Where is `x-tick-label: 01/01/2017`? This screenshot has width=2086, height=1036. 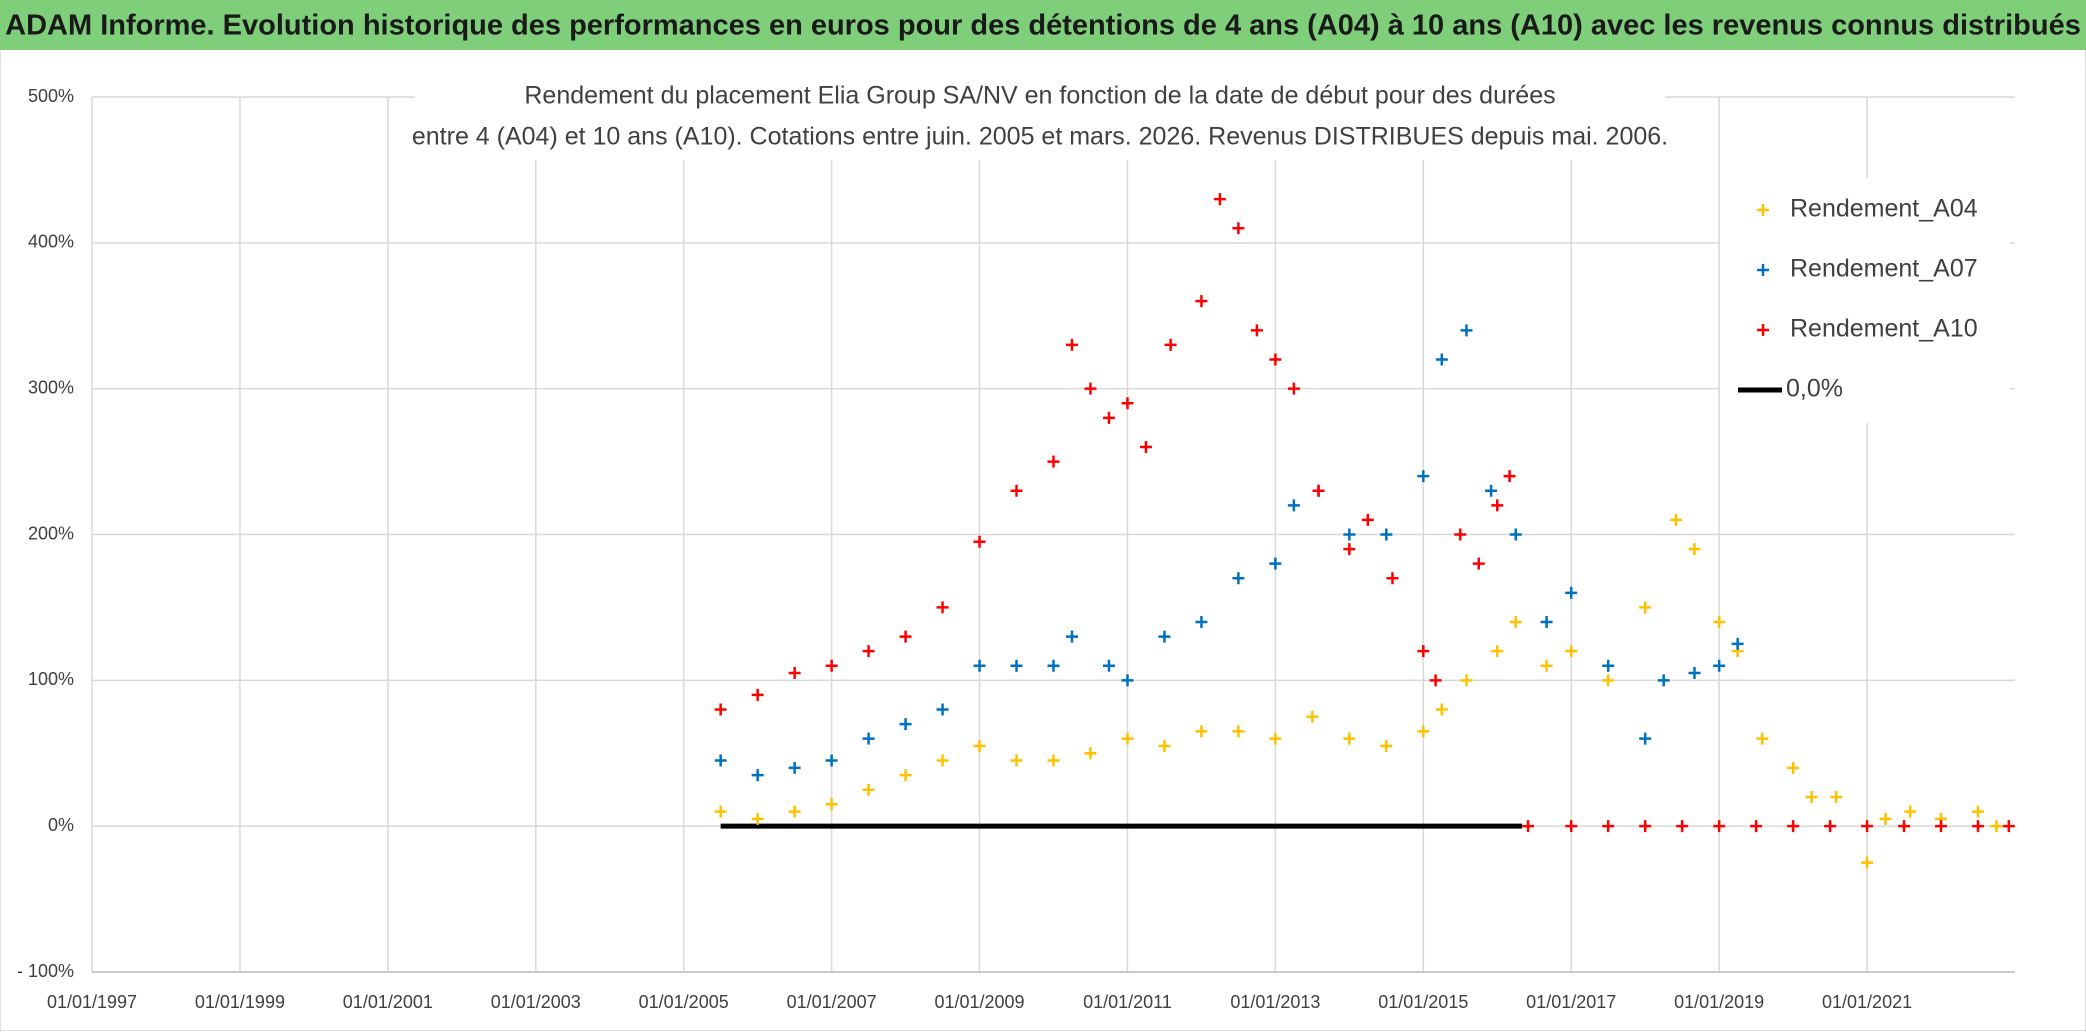
x-tick-label: 01/01/2017 is located at coordinates (1571, 1002).